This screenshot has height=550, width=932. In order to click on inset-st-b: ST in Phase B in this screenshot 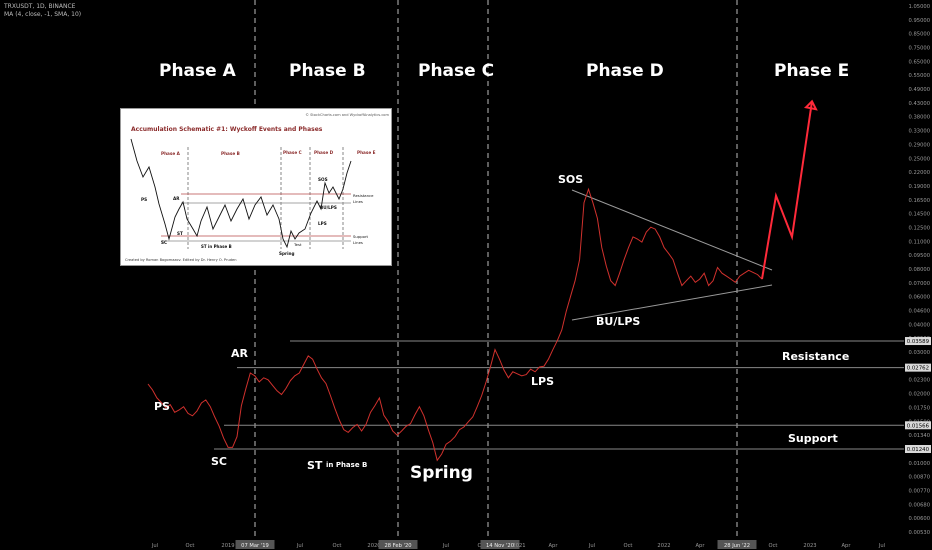, I will do `click(216, 246)`.